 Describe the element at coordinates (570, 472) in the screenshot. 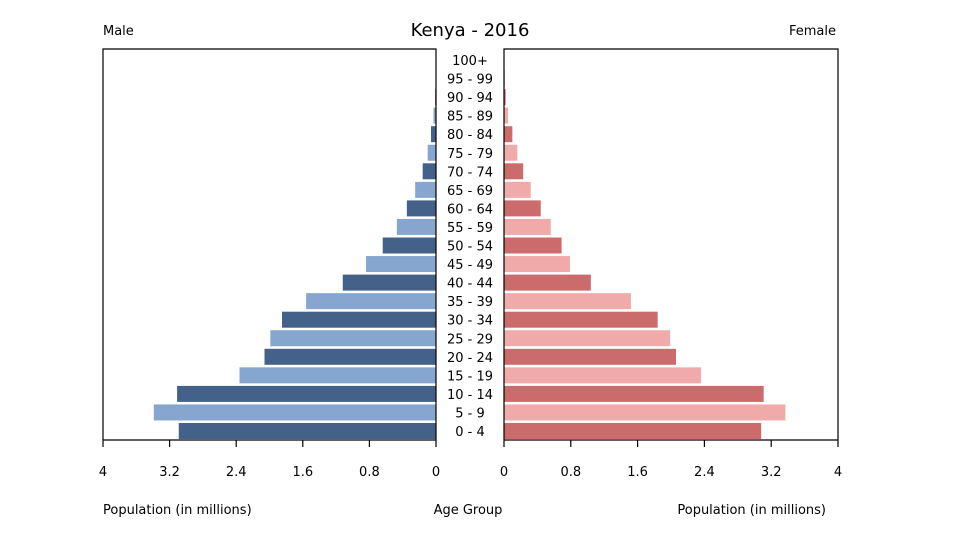

I see `female-x-tick-label: 0.8` at that location.